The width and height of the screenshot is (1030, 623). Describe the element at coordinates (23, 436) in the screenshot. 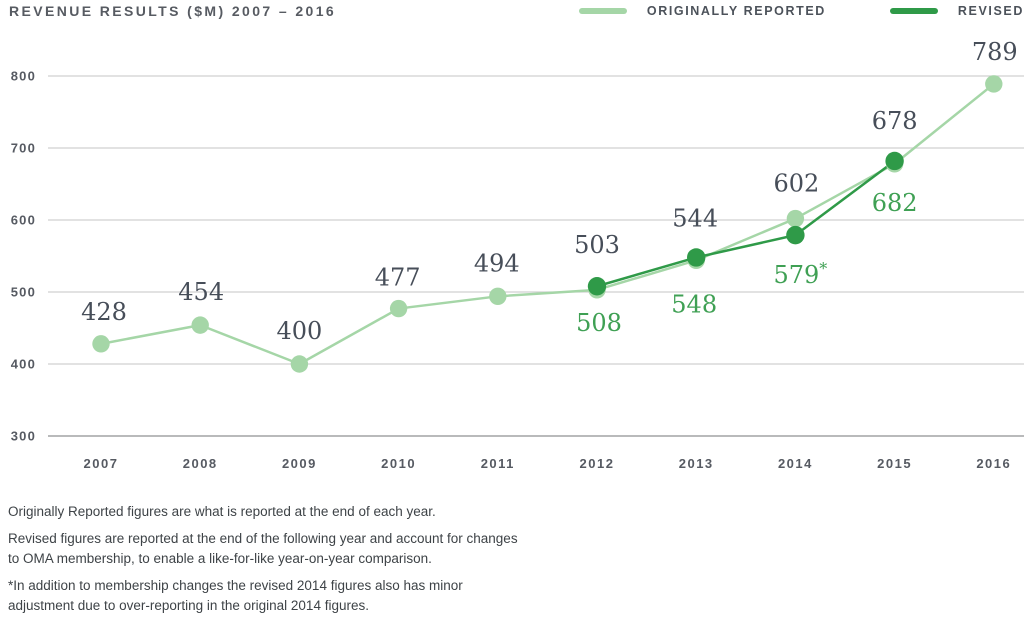

I see `y-axis-tick-label: 300` at that location.